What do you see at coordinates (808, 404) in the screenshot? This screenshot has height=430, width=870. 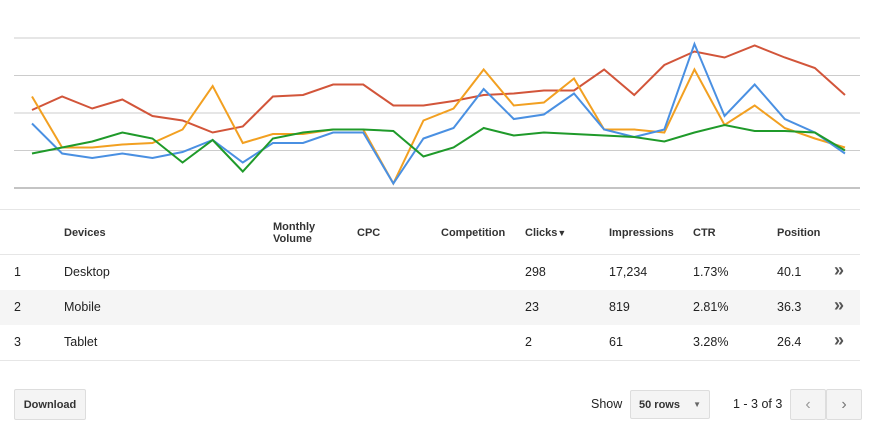 I see `prev-button: ‹` at bounding box center [808, 404].